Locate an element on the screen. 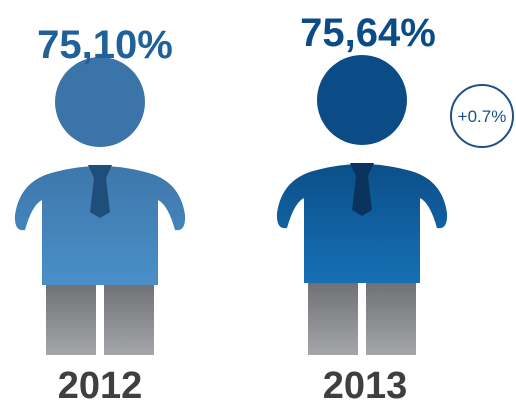 This screenshot has width=516, height=402. percentage: 75,64% is located at coordinates (368, 33).